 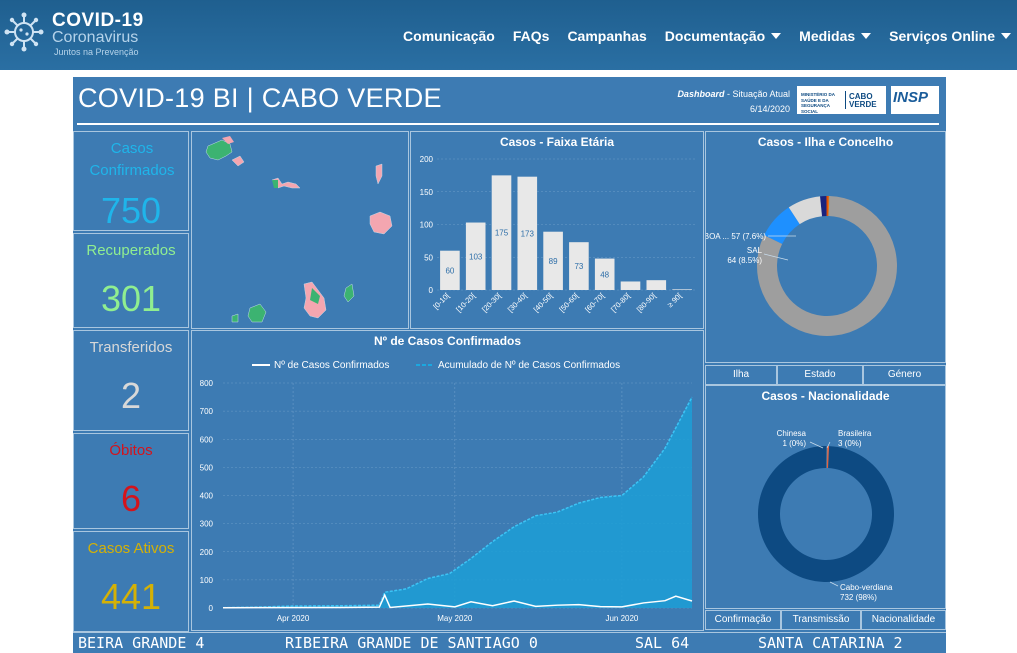 What do you see at coordinates (131, 181) in the screenshot?
I see `kpi-card-0: Casos Confirmados 750` at bounding box center [131, 181].